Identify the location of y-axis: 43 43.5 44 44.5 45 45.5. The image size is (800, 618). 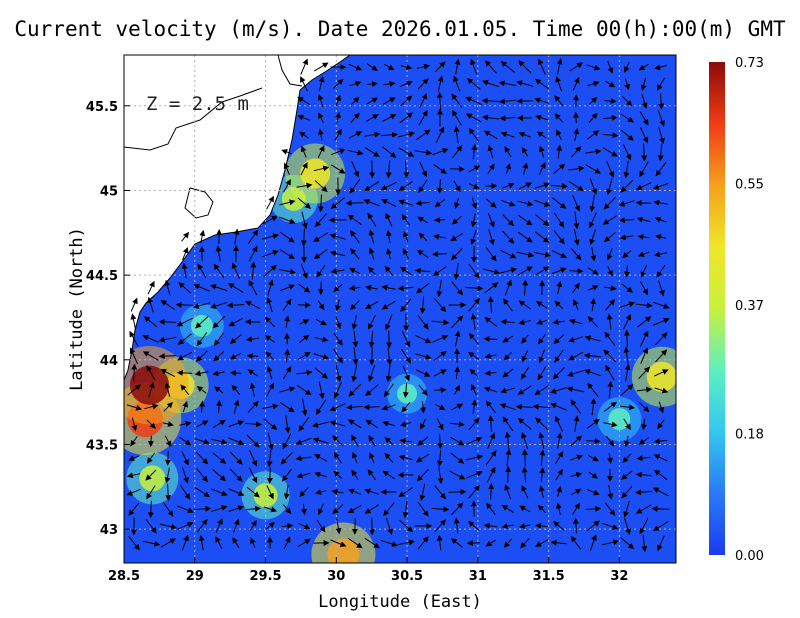
(108, 319).